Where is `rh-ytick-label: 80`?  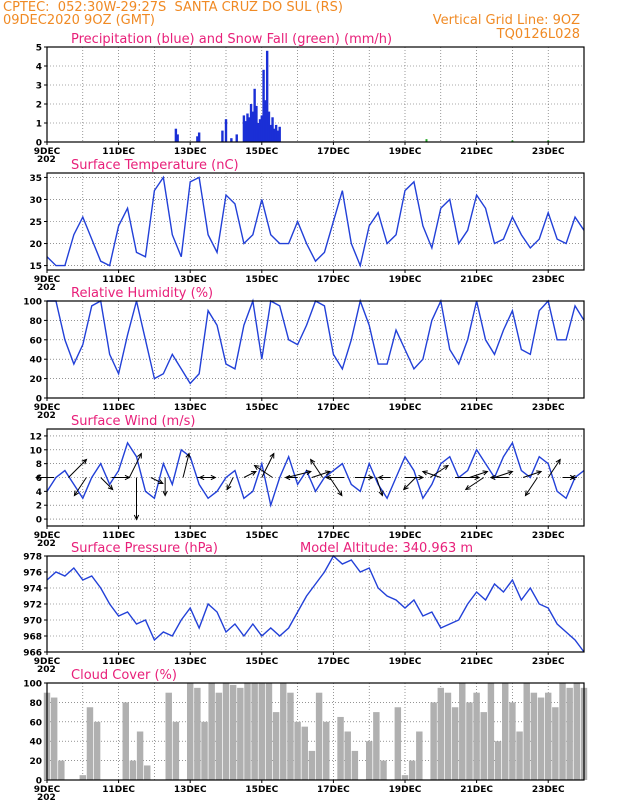 rh-ytick-label: 80 is located at coordinates (35, 322).